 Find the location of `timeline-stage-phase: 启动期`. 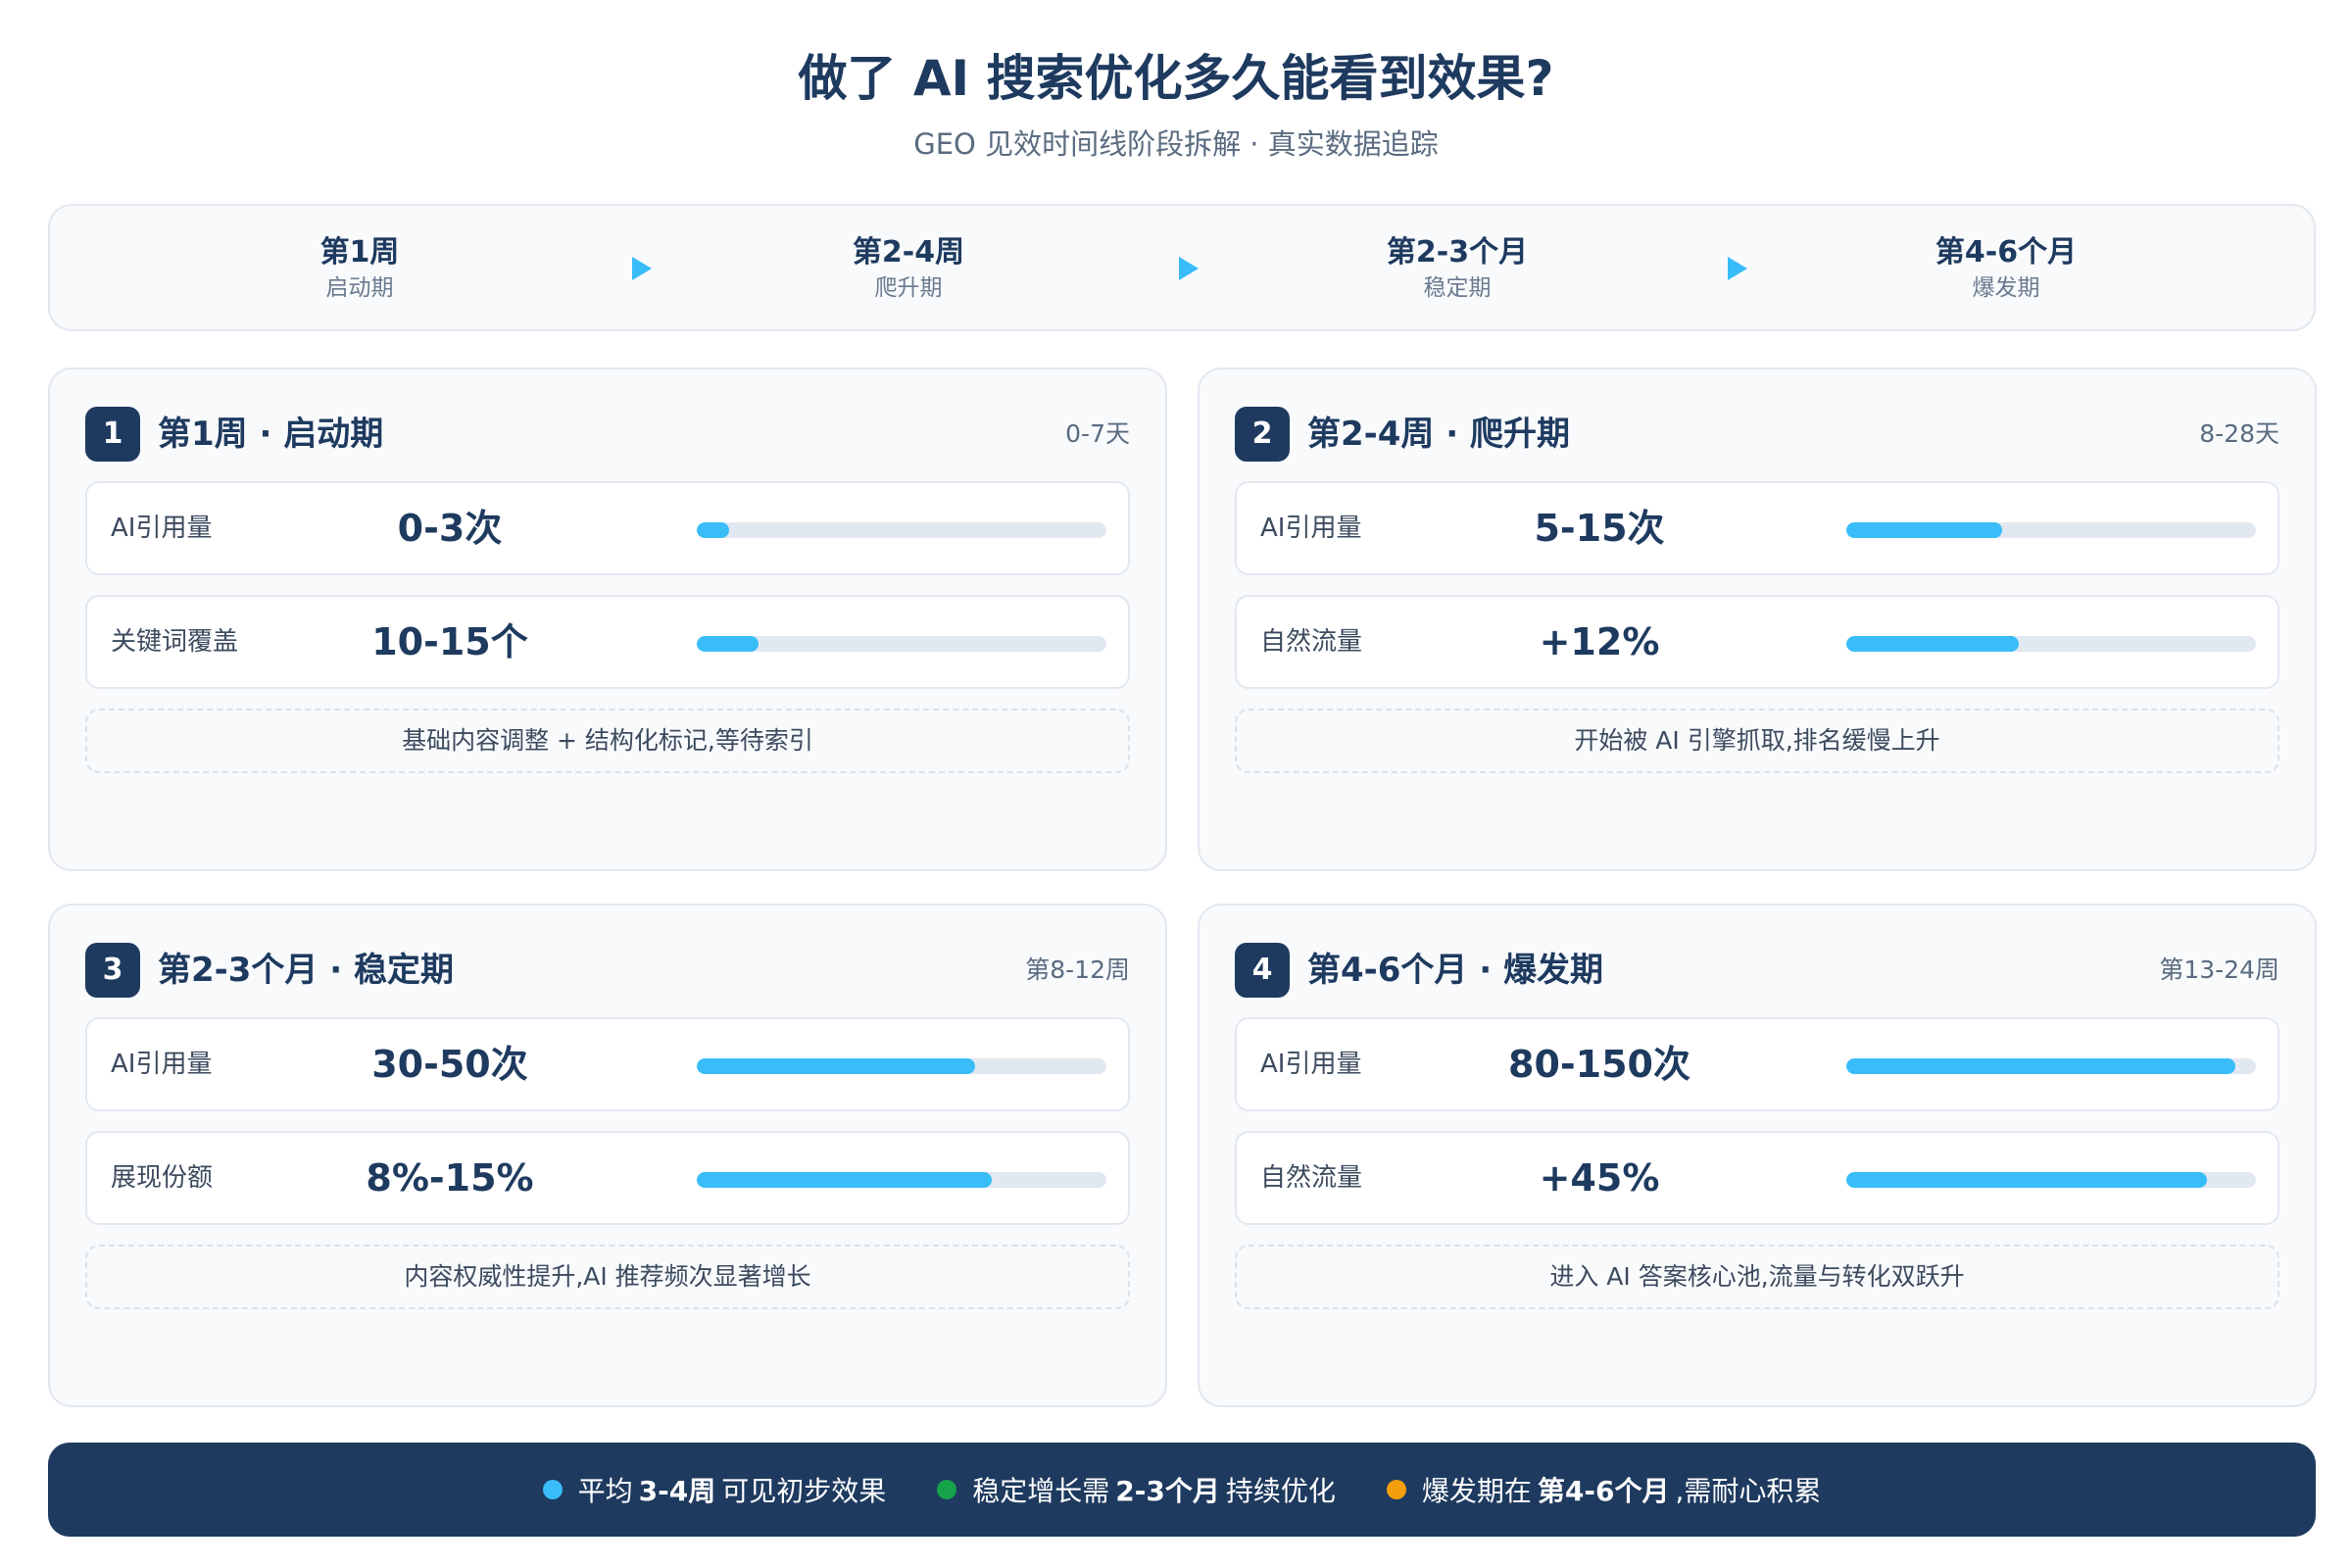

timeline-stage-phase: 启动期 is located at coordinates (359, 288).